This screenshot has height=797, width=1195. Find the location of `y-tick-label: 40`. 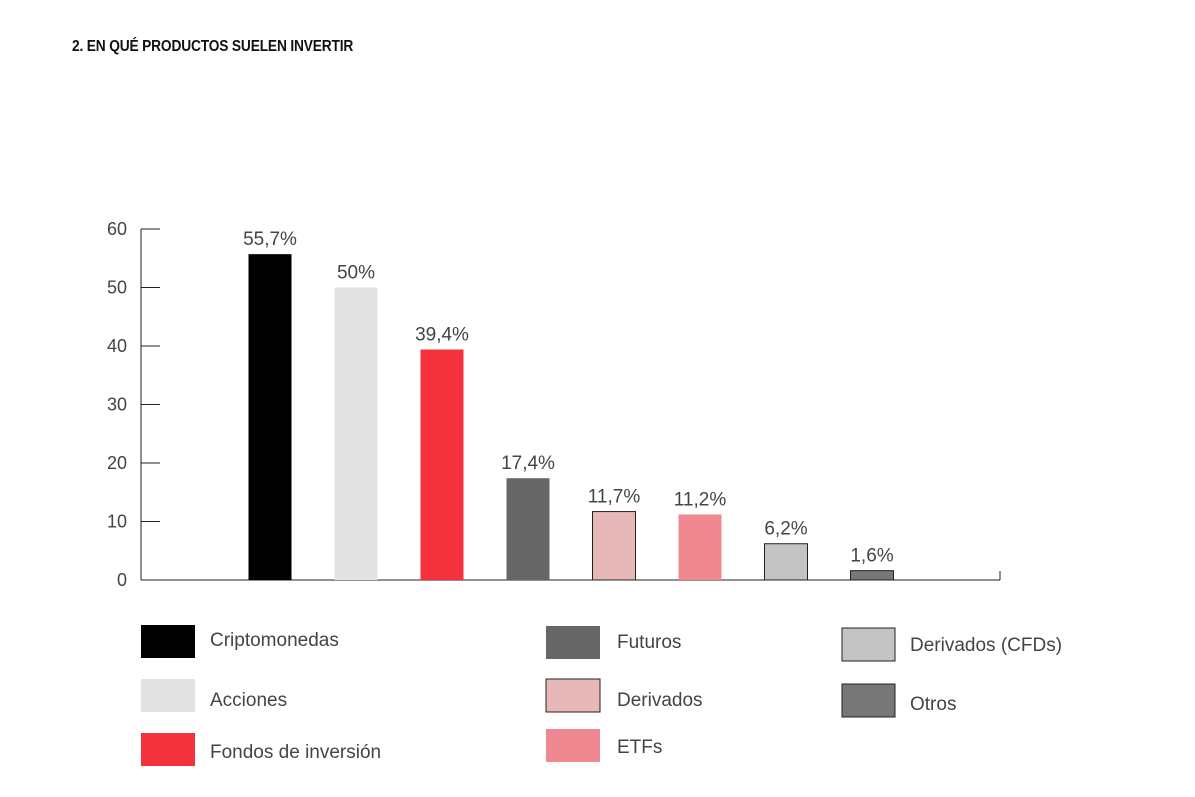

y-tick-label: 40 is located at coordinates (117, 346).